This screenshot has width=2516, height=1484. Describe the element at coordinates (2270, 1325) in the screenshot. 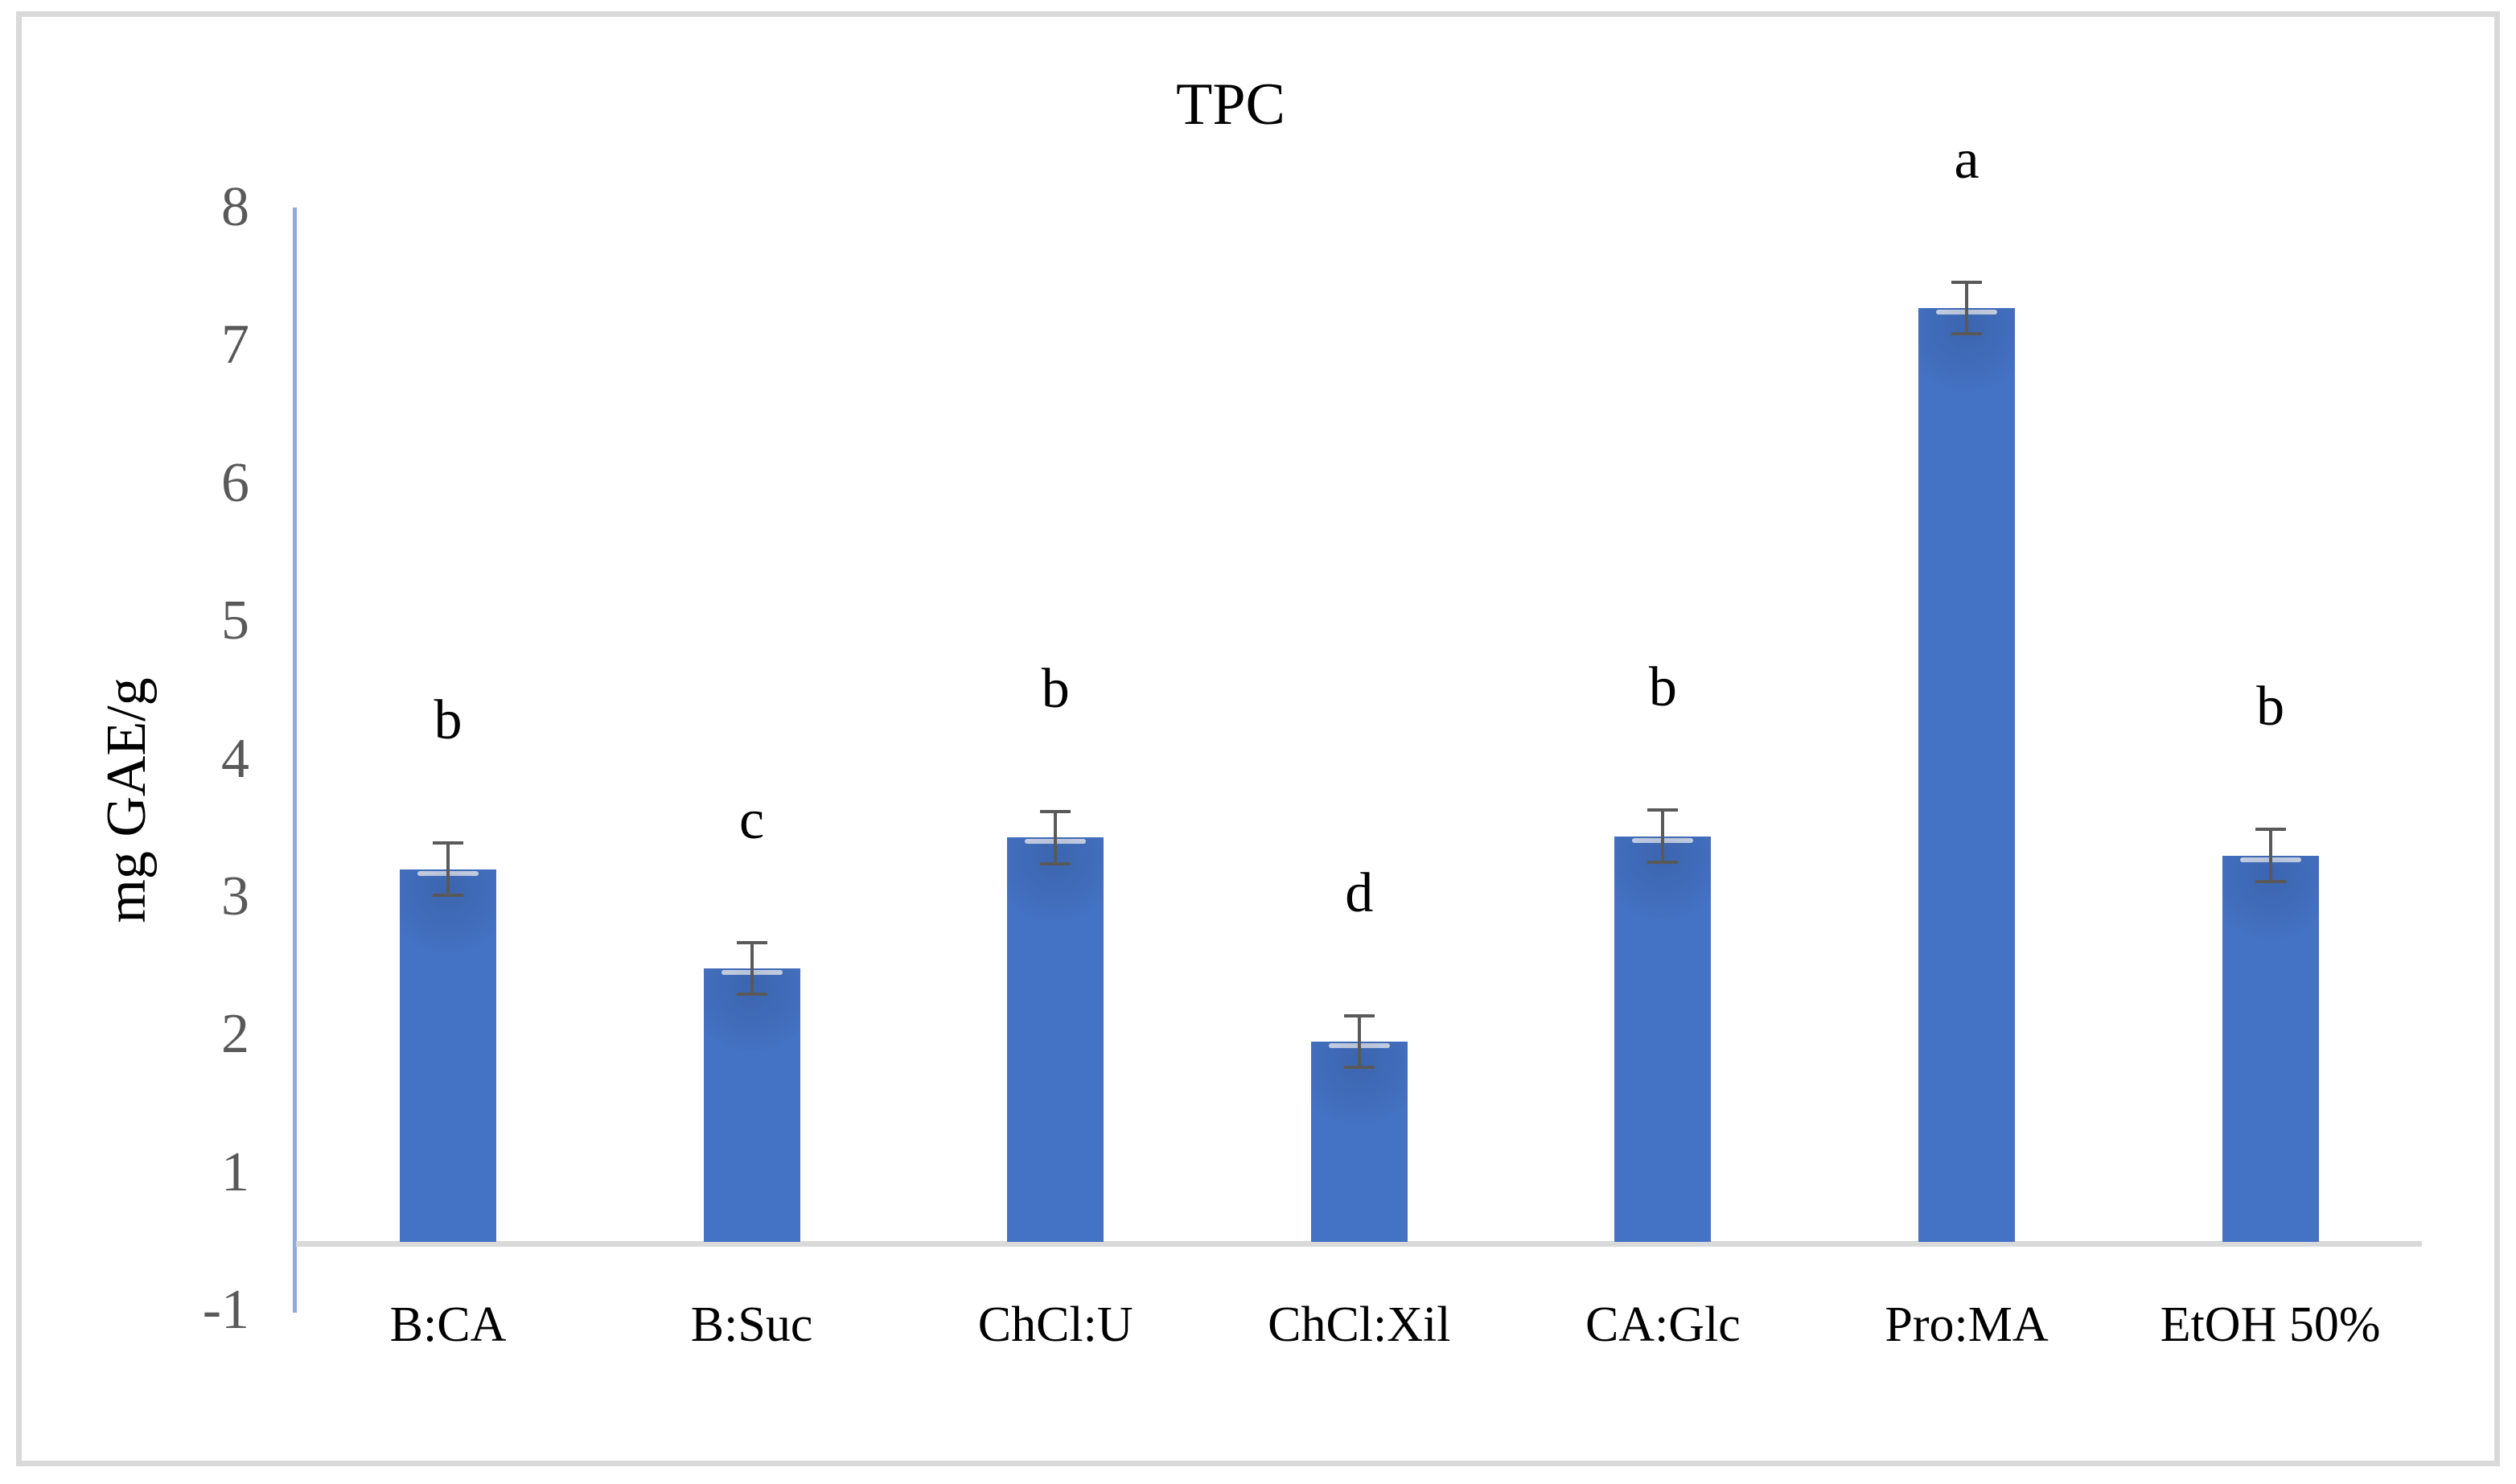

I see `category-label-EtOH 50%: EtOH 50%` at that location.